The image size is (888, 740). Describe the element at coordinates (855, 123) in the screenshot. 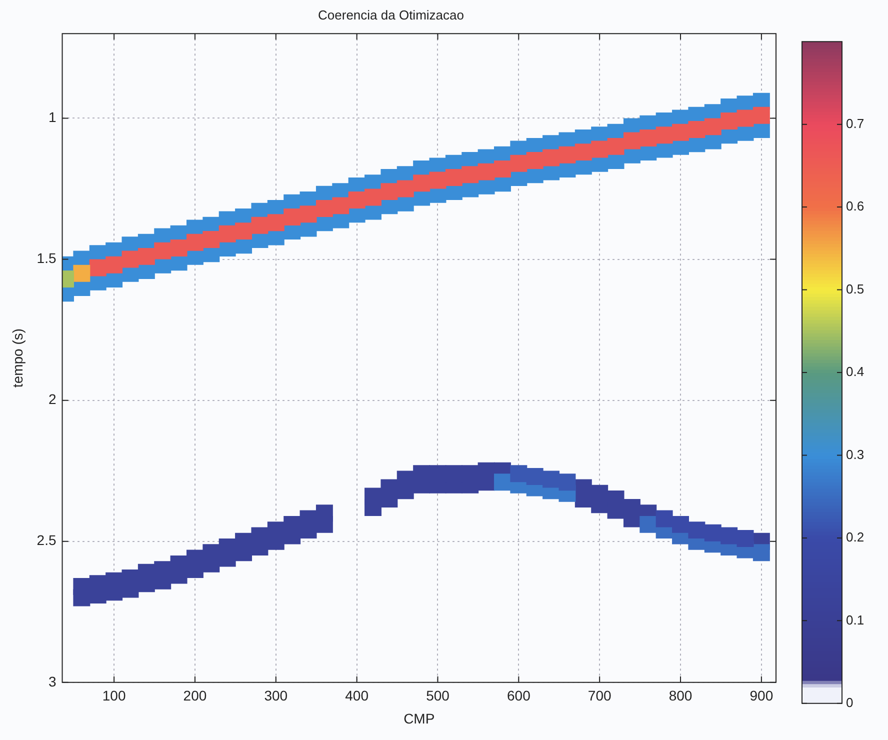

I see `color-bar-label: 0.7` at that location.